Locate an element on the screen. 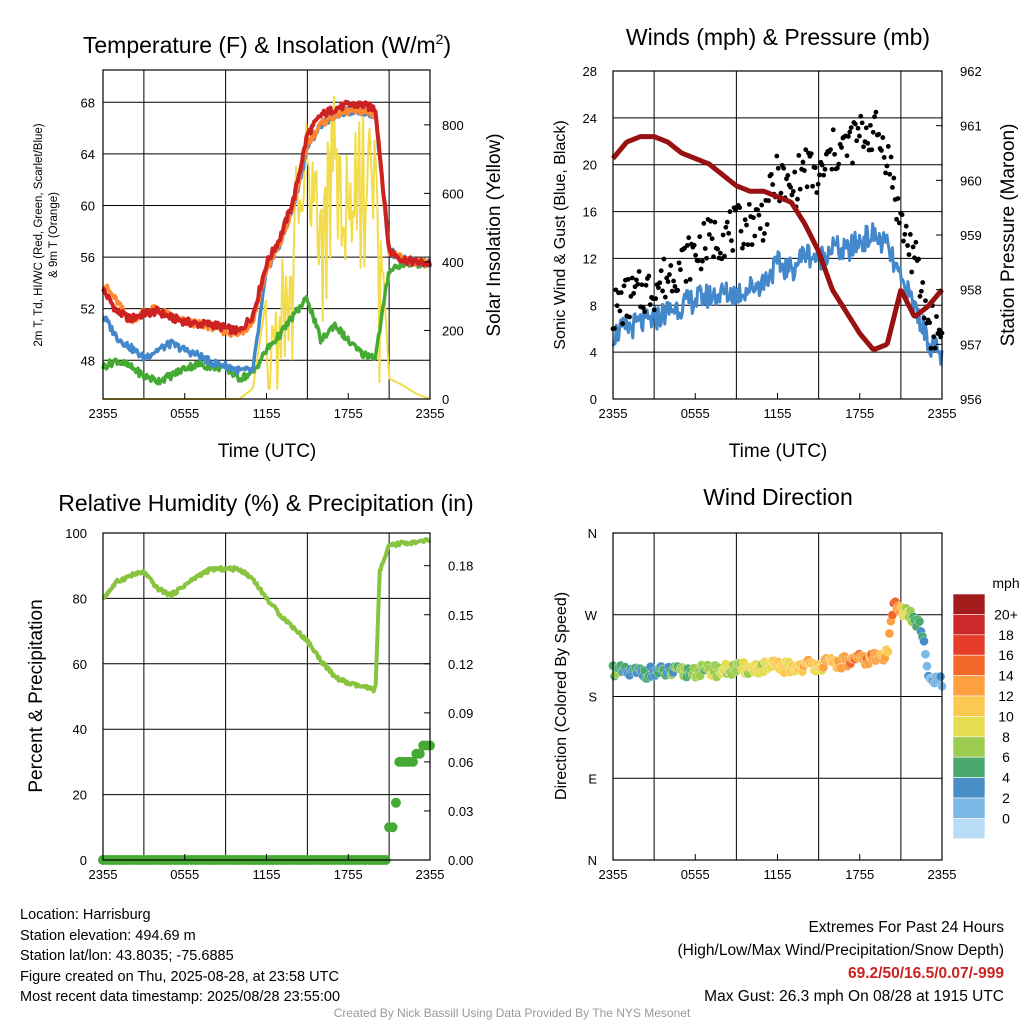 This screenshot has height=1024, width=1024. wind-speed-line is located at coordinates (777, 294).